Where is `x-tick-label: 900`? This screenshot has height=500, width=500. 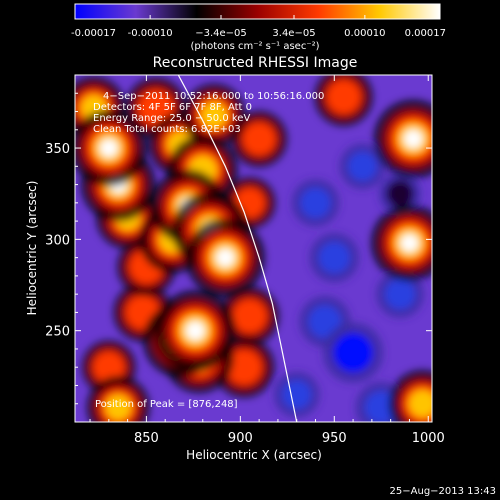
x-tick-label: 900 is located at coordinates (240, 438).